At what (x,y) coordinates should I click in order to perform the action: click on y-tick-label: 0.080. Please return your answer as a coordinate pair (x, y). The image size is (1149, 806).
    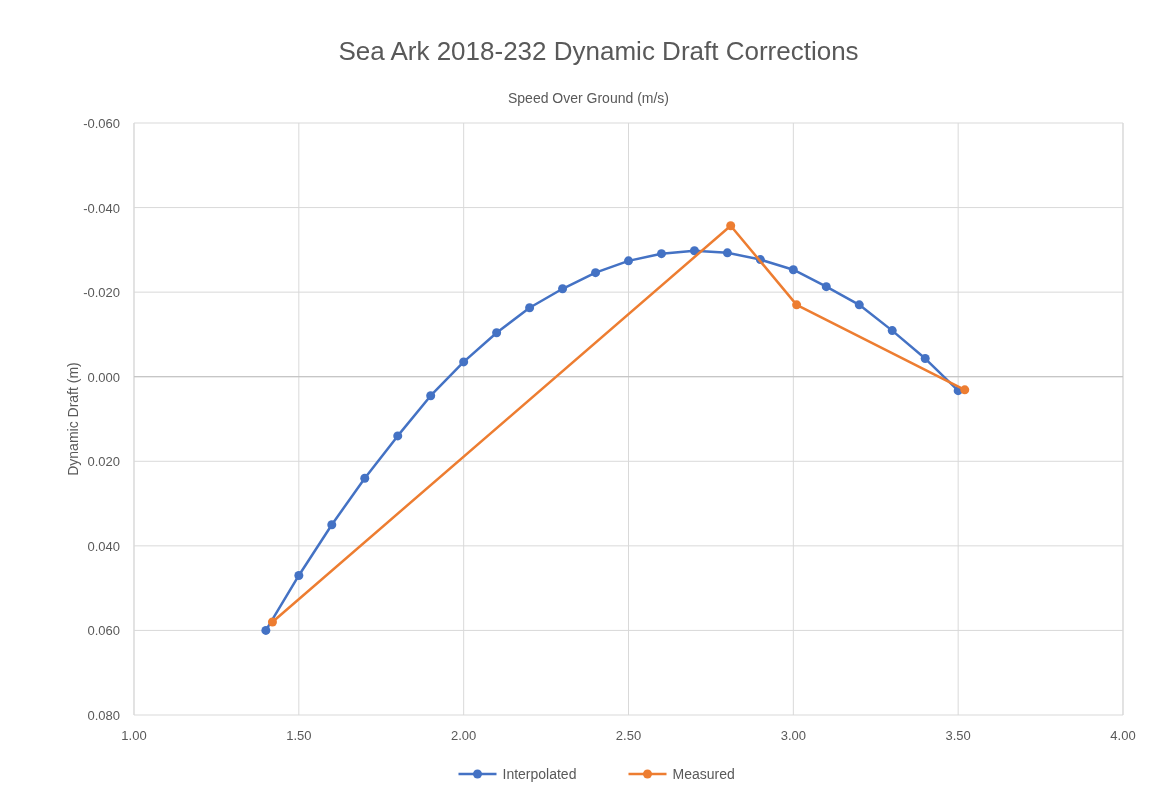
    Looking at the image, I should click on (103, 715).